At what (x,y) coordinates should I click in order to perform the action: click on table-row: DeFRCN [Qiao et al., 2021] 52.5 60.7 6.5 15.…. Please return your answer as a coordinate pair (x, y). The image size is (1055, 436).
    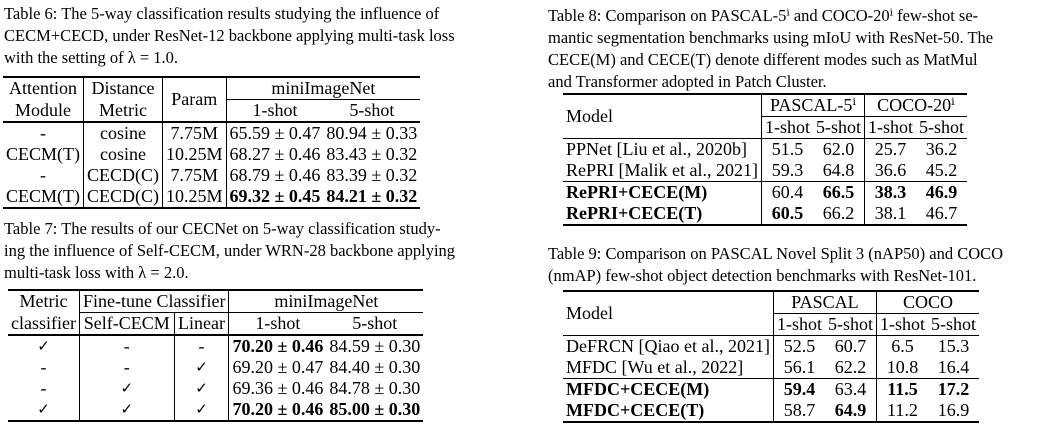
    Looking at the image, I should click on (771, 346).